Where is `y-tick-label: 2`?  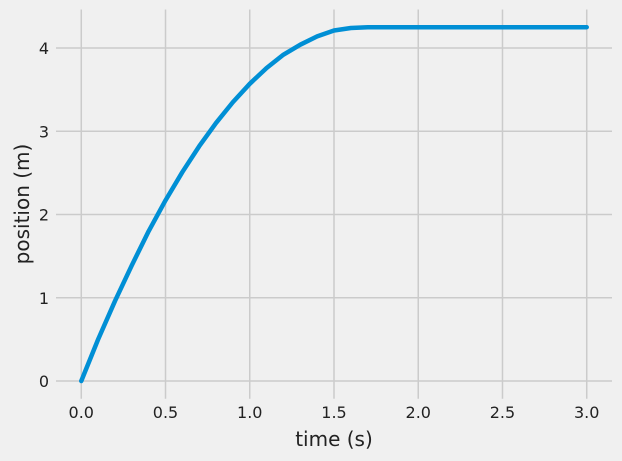
y-tick-label: 2 is located at coordinates (44, 215).